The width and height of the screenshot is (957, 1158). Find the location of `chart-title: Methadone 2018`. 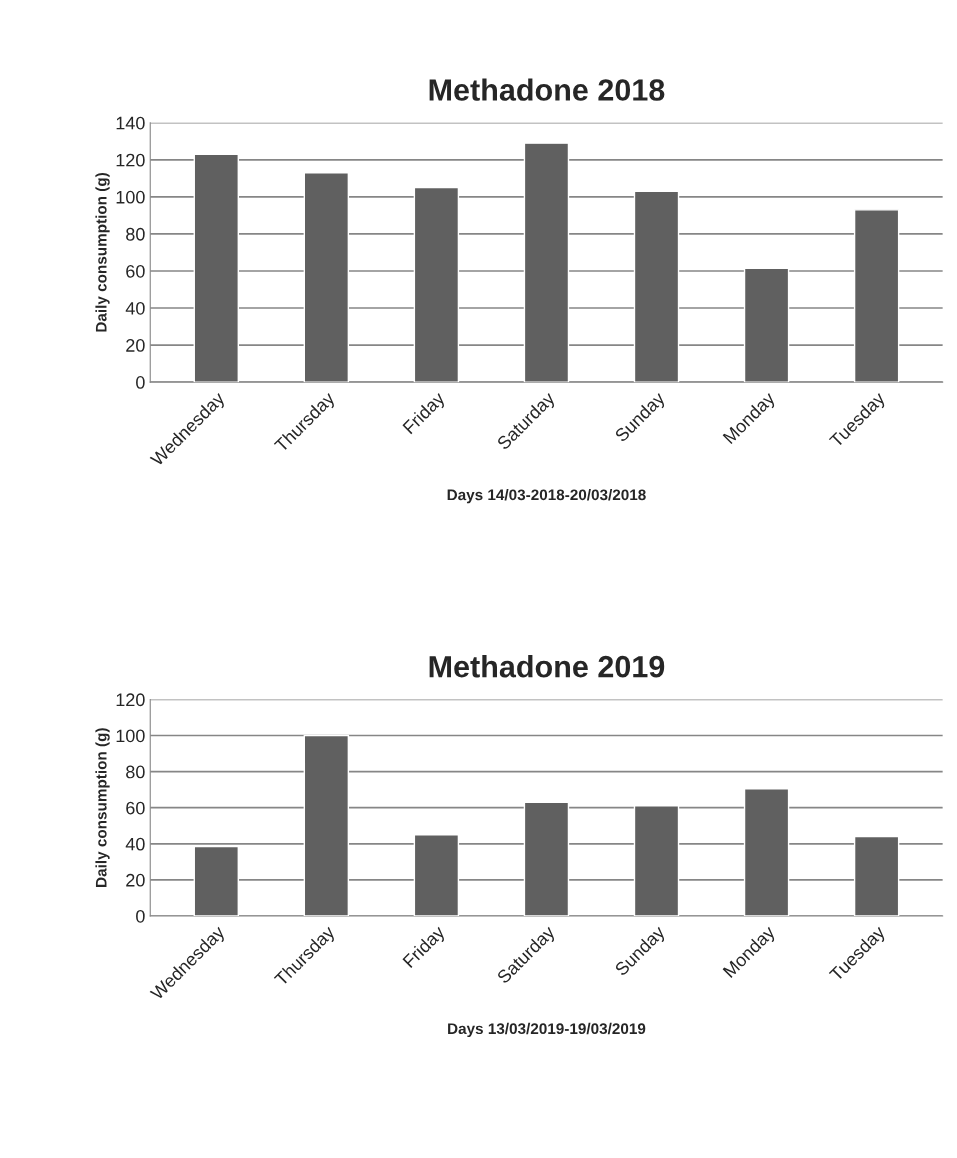

chart-title: Methadone 2018 is located at coordinates (547, 89).